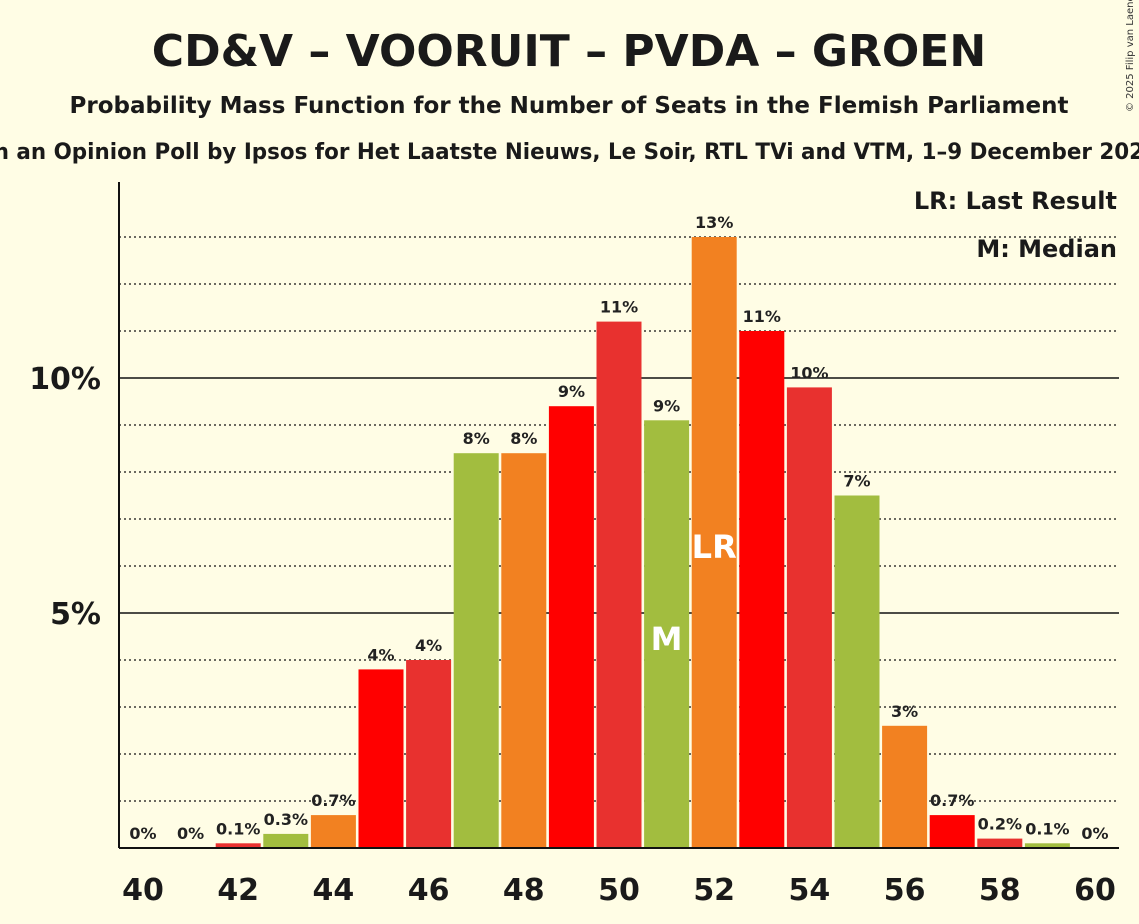  I want to click on data-label: 7%, so click(856, 481).